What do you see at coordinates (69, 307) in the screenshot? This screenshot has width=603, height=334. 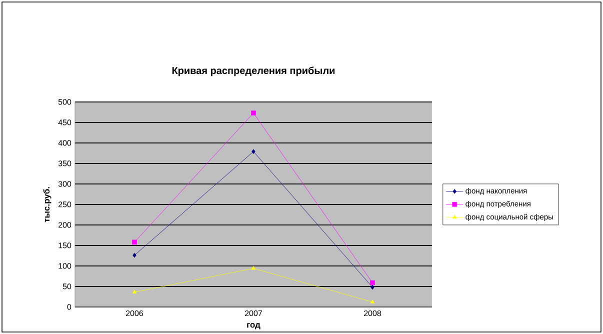 I see `y-tick-label: 0` at bounding box center [69, 307].